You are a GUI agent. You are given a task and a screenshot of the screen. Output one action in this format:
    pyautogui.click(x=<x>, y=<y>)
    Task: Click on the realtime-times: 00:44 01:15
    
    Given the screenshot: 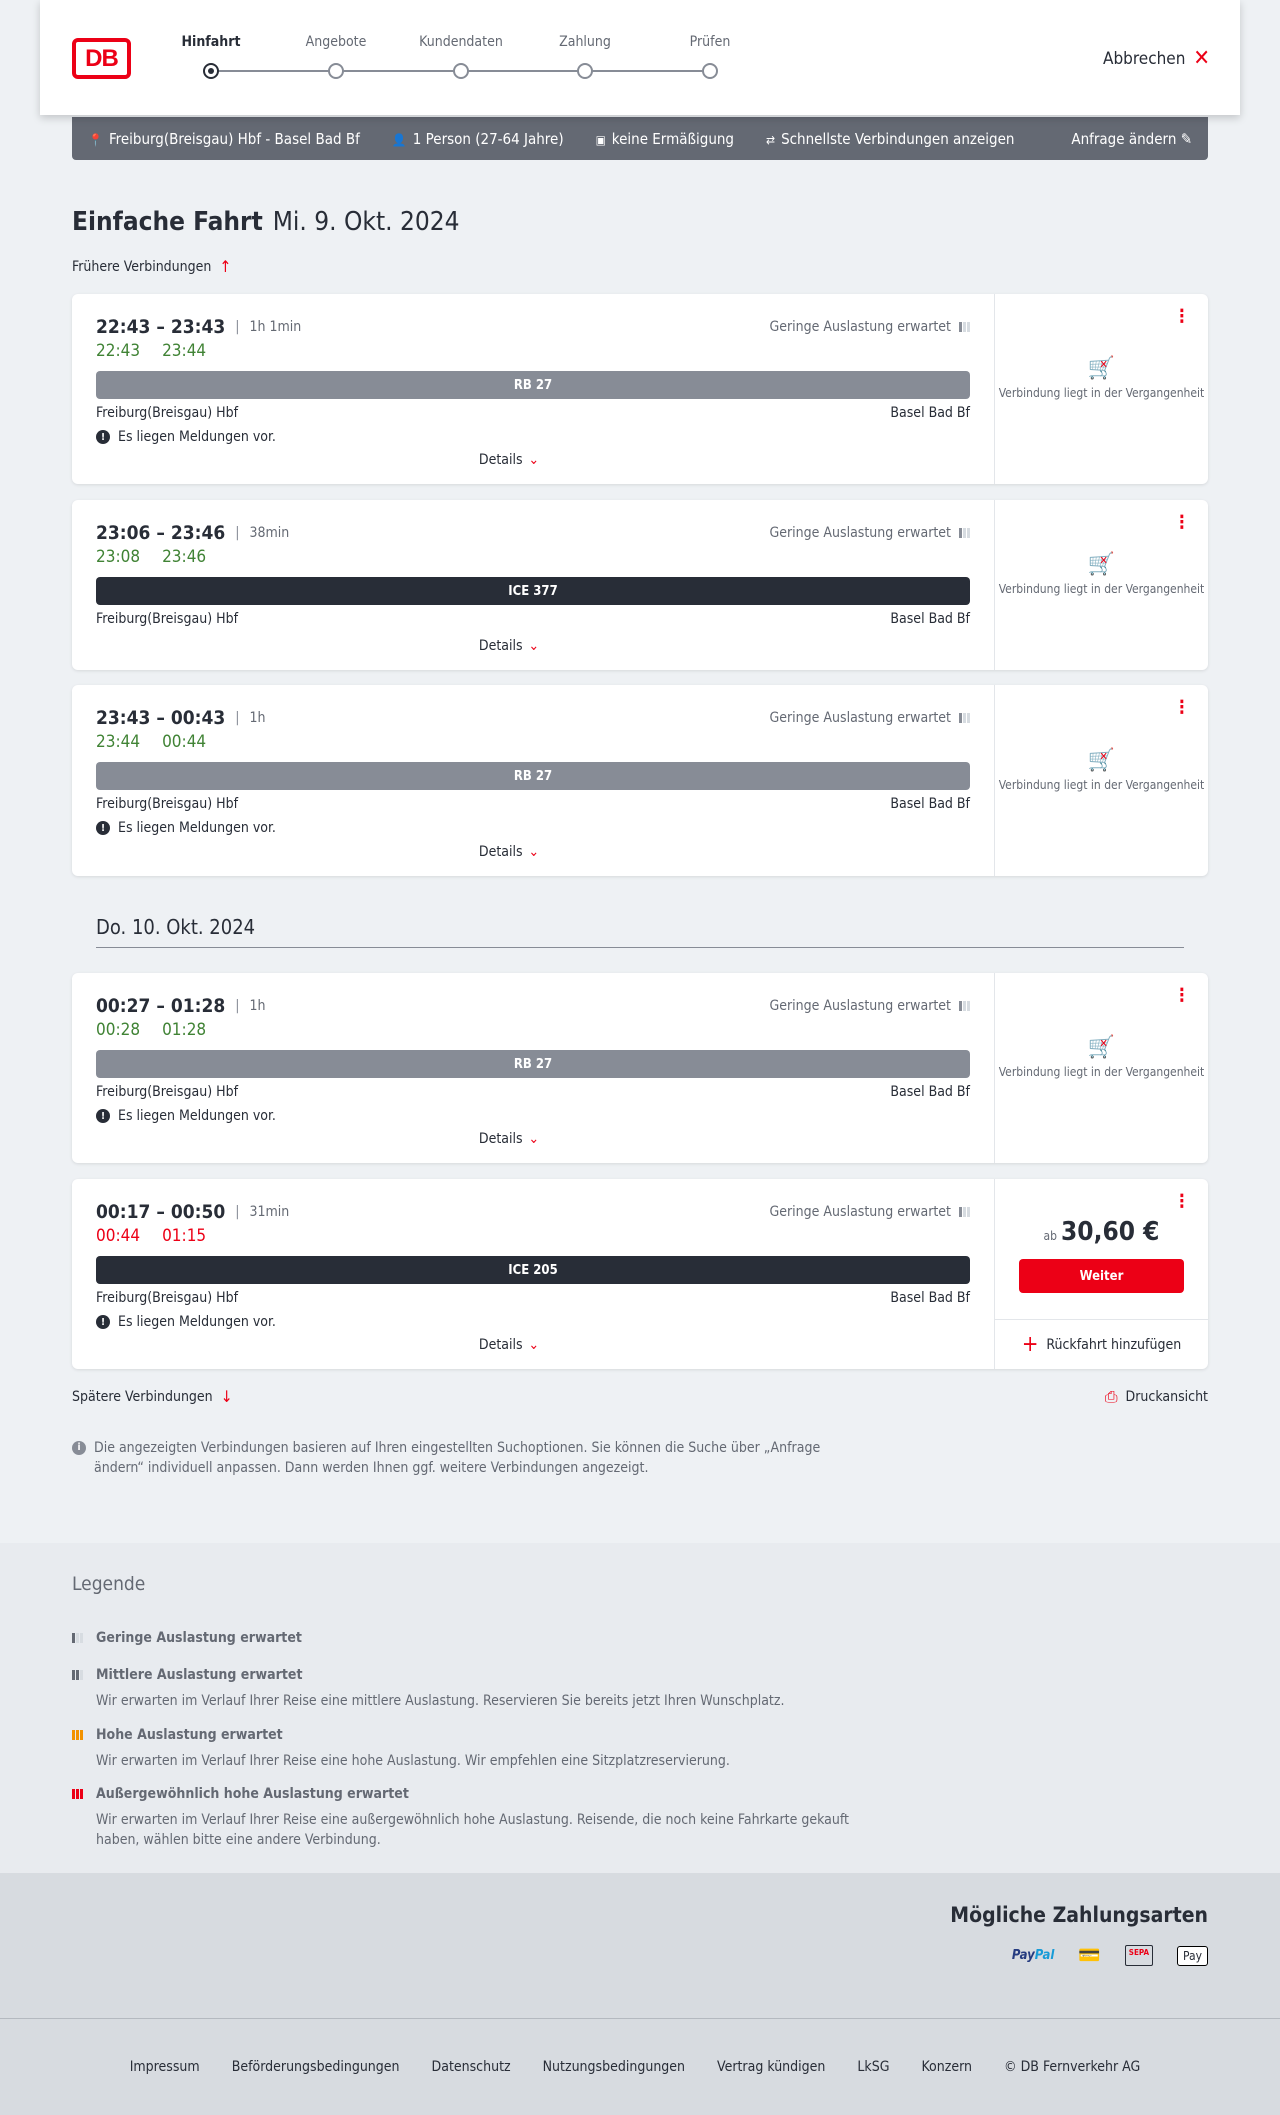 What is the action you would take?
    pyautogui.click(x=151, y=1236)
    